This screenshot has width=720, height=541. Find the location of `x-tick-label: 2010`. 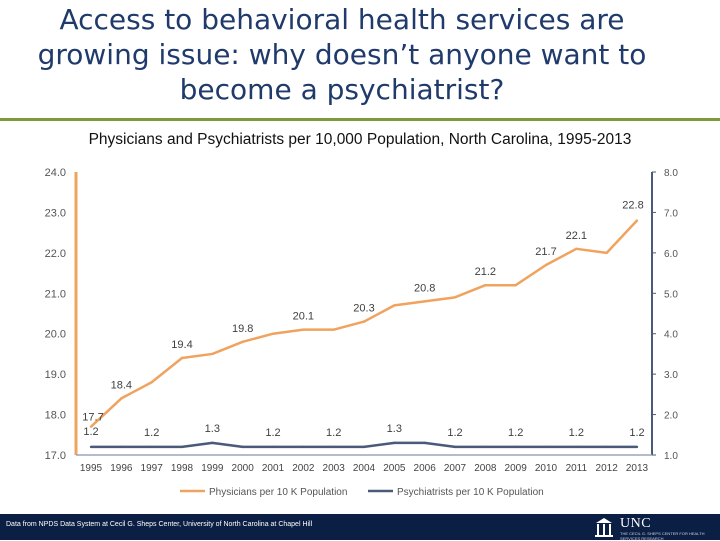

x-tick-label: 2010 is located at coordinates (546, 468).